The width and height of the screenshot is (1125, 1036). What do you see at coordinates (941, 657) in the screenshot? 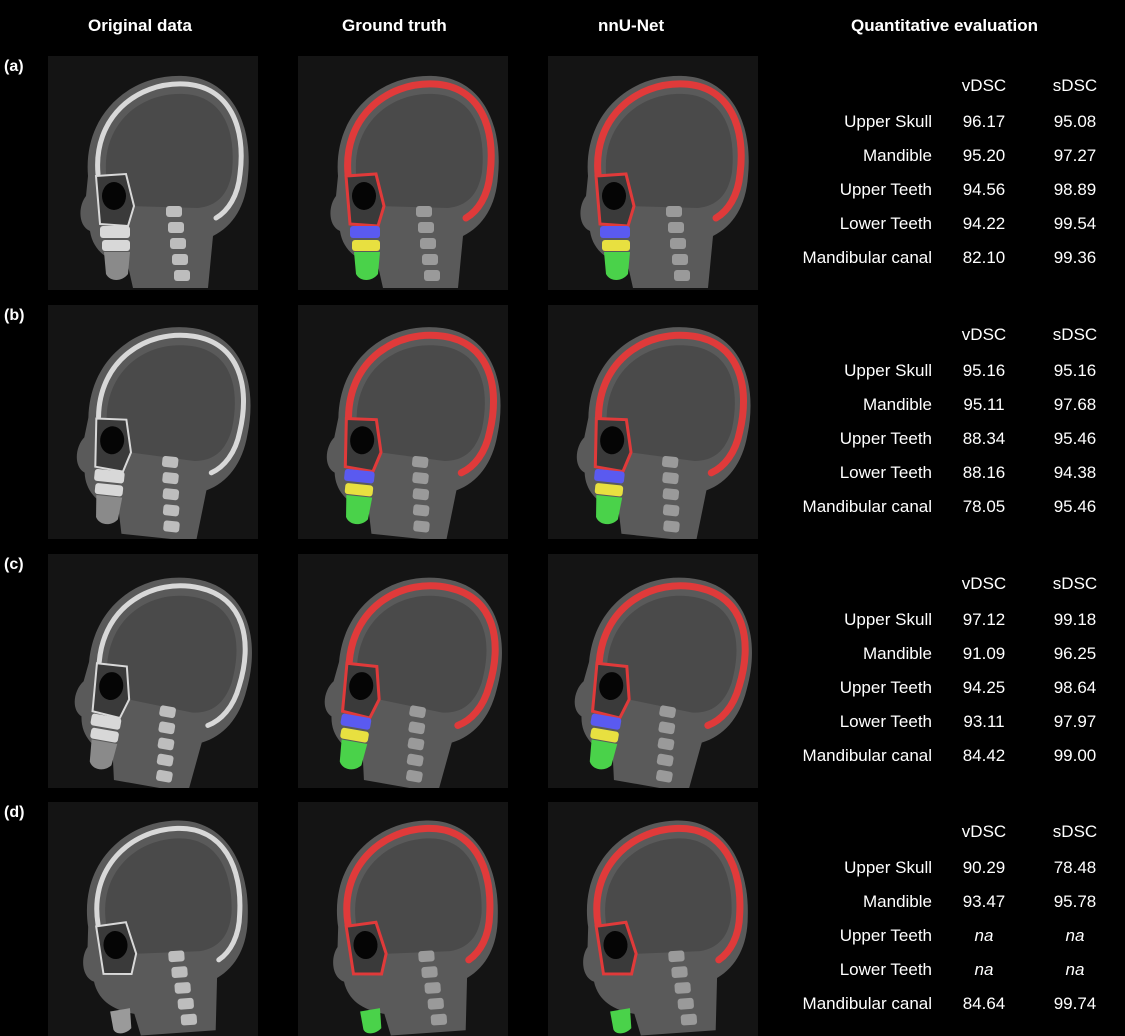
I see `metric-row: Mandible 91.09 96.25` at bounding box center [941, 657].